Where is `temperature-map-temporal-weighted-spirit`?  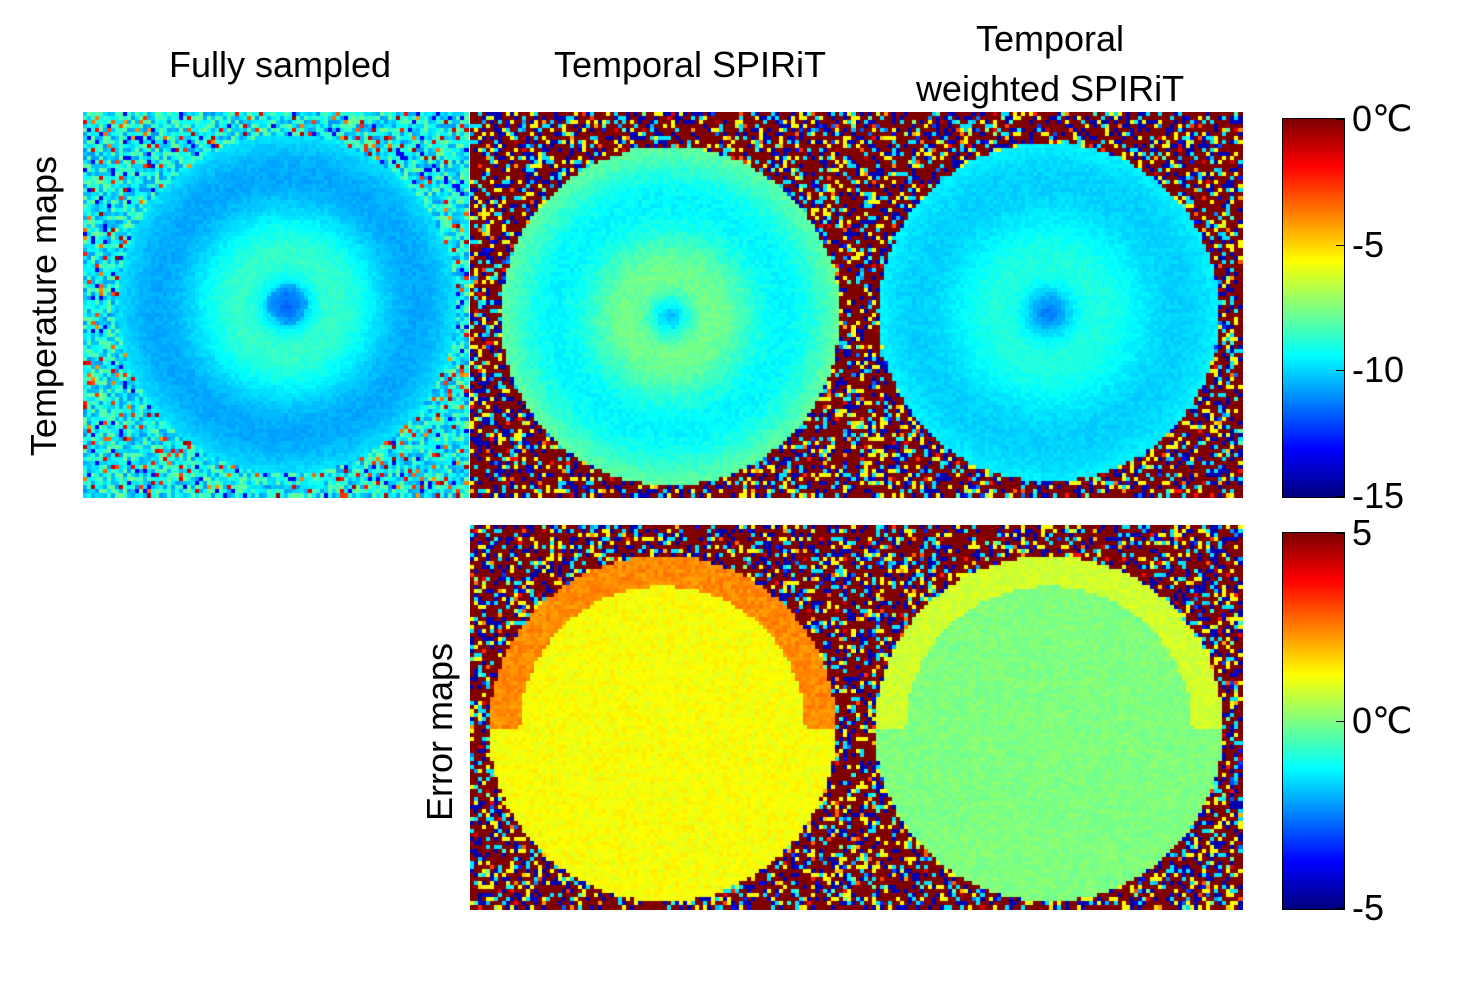 temperature-map-temporal-weighted-spirit is located at coordinates (1049, 305).